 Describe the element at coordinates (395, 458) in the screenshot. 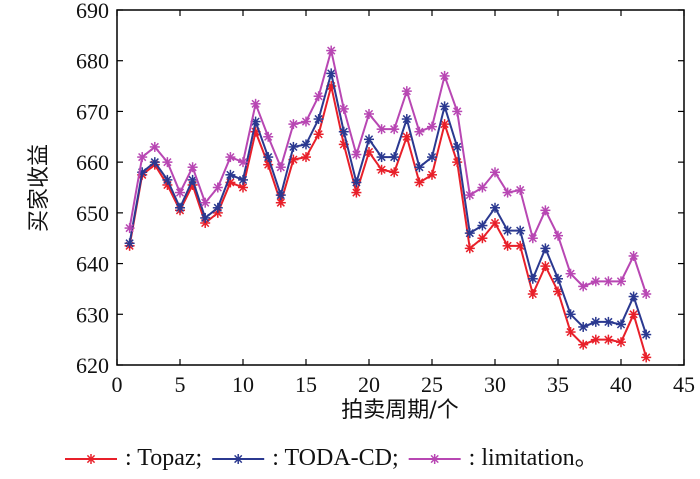

I see `legend-suffix: ;` at that location.